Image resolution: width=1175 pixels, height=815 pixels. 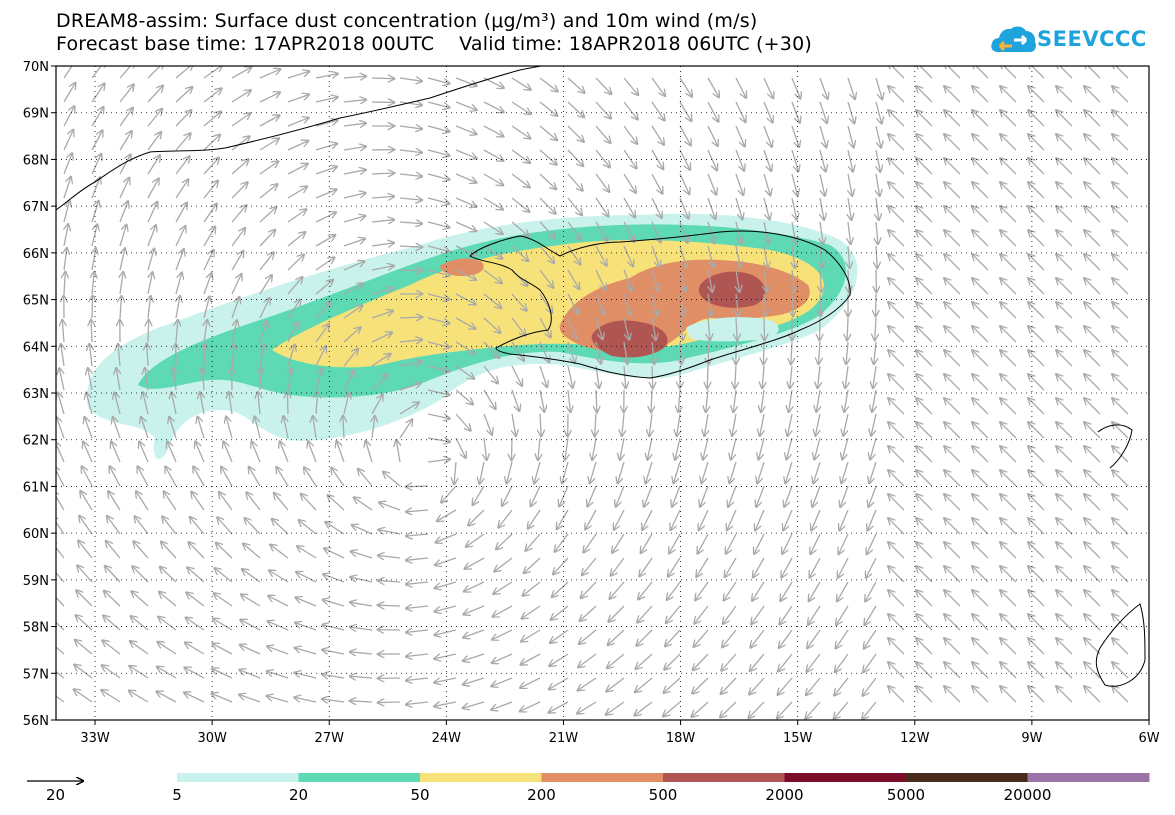 I want to click on lon-tick-label: 9W, so click(x=1031, y=738).